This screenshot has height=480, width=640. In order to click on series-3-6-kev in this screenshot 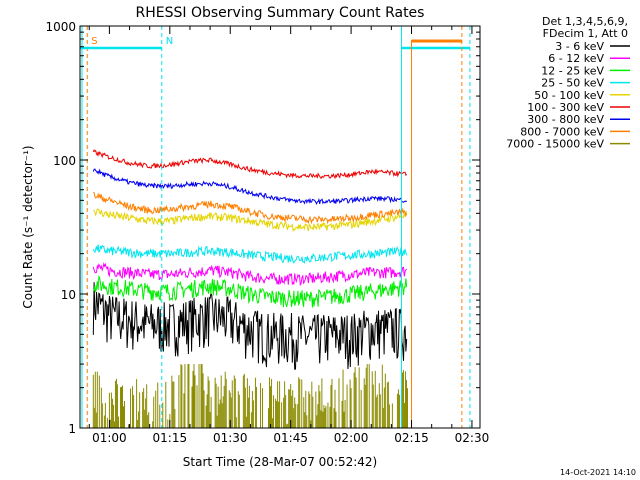, I will do `click(250, 326)`.